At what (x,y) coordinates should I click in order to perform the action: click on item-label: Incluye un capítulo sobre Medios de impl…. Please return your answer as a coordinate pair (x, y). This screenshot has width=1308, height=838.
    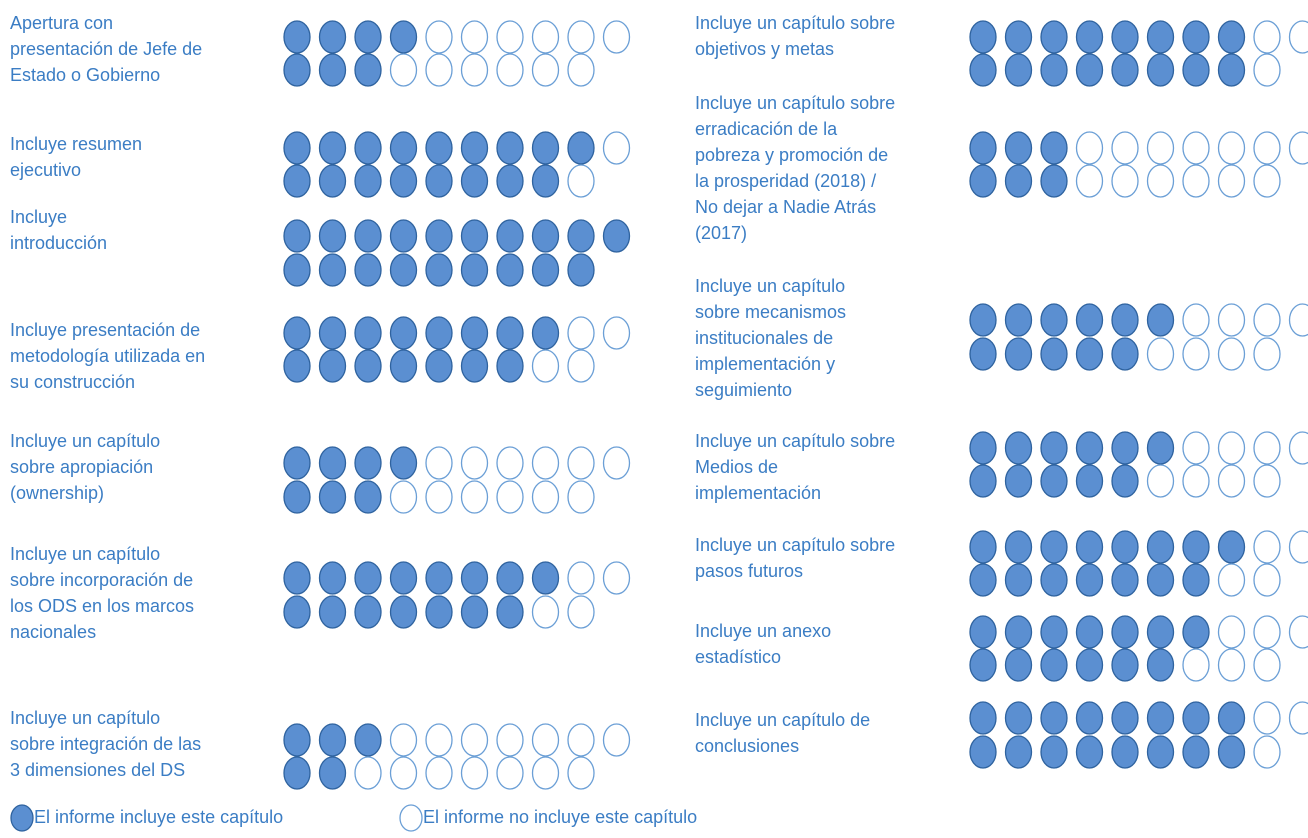
    Looking at the image, I should click on (795, 467).